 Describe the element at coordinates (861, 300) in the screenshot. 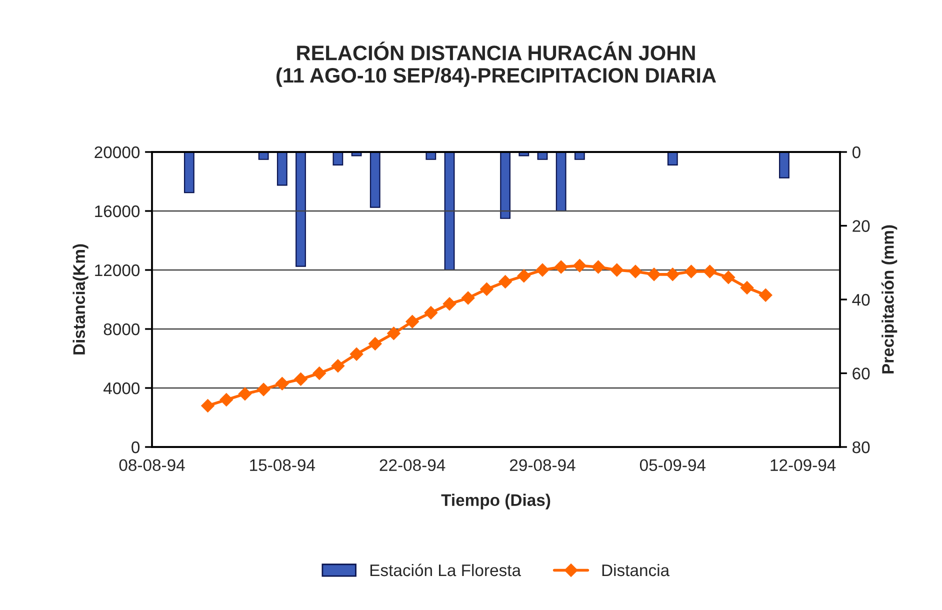

I see `y2-tick-label: 40` at that location.